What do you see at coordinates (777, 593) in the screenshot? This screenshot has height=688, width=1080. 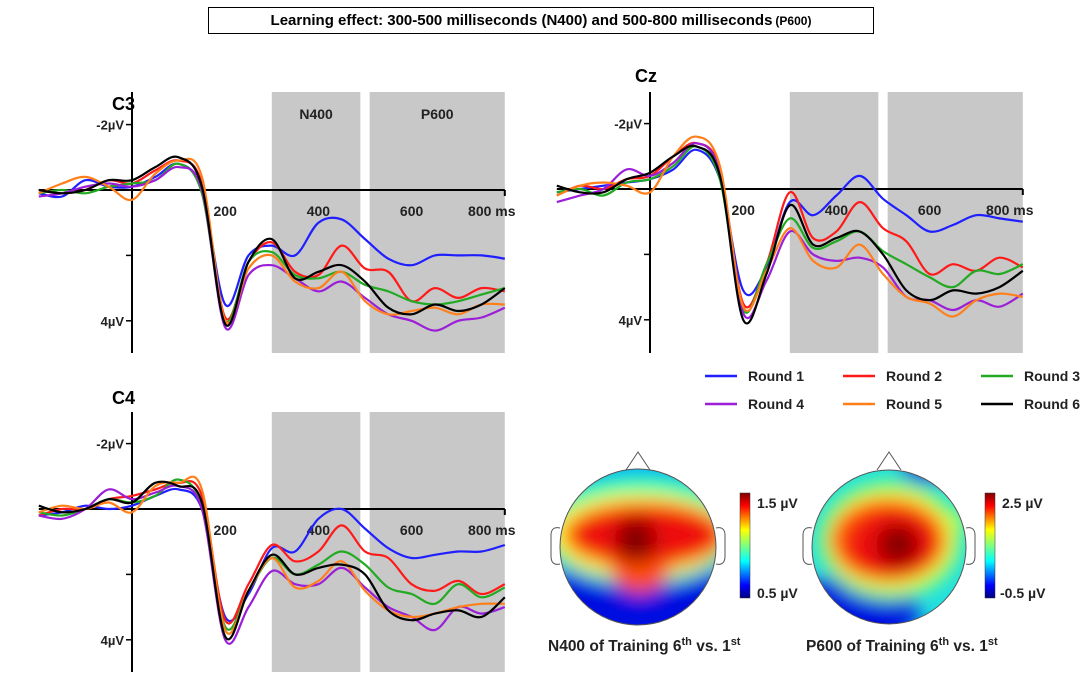 I see `colorbar-min-label: 0.5 µV` at bounding box center [777, 593].